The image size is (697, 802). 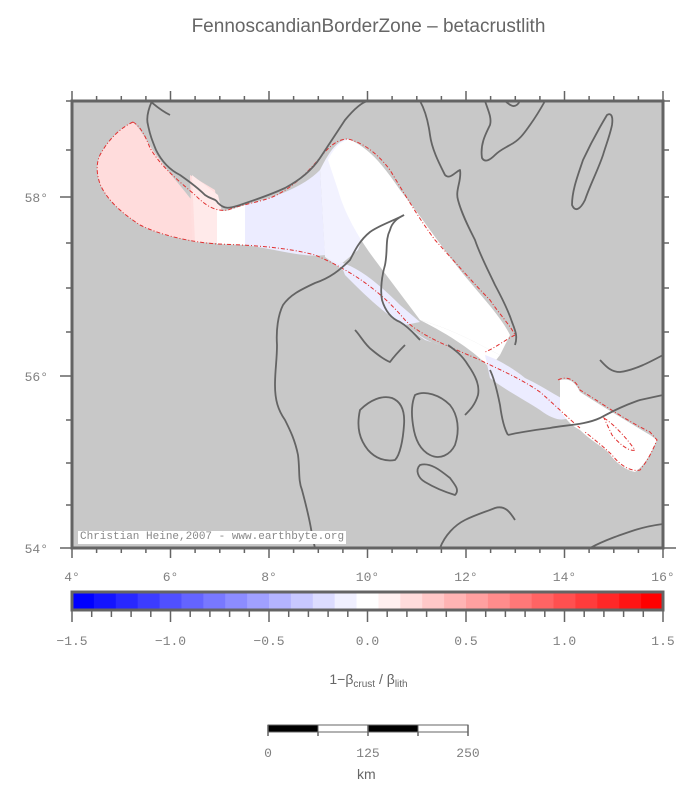 What do you see at coordinates (66, 324) in the screenshot?
I see `left-ticks` at bounding box center [66, 324].